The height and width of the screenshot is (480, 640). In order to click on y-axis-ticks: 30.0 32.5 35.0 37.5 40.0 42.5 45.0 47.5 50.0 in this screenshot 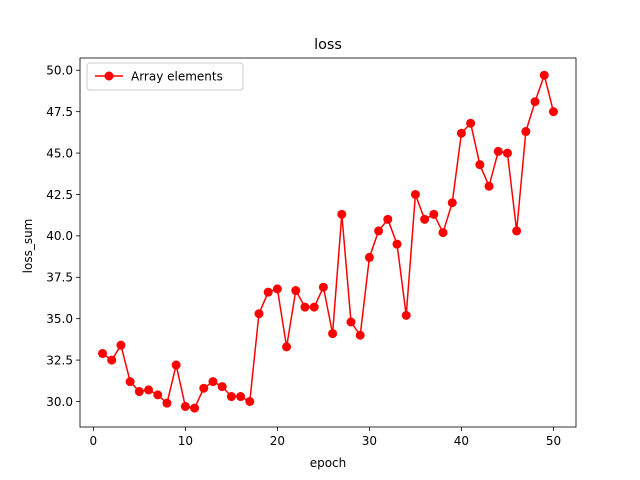, I will do `click(63, 236)`.